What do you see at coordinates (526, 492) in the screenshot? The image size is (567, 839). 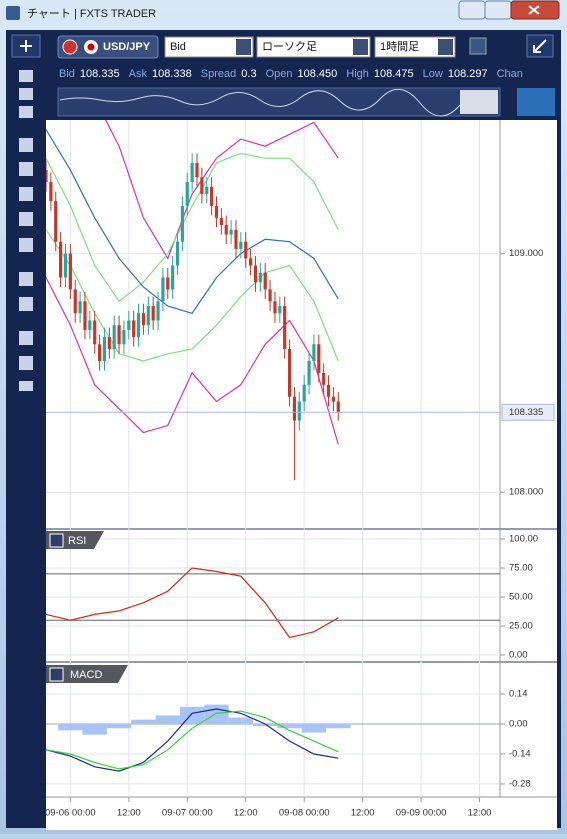 I see `y-tick-label: 108.000` at bounding box center [526, 492].